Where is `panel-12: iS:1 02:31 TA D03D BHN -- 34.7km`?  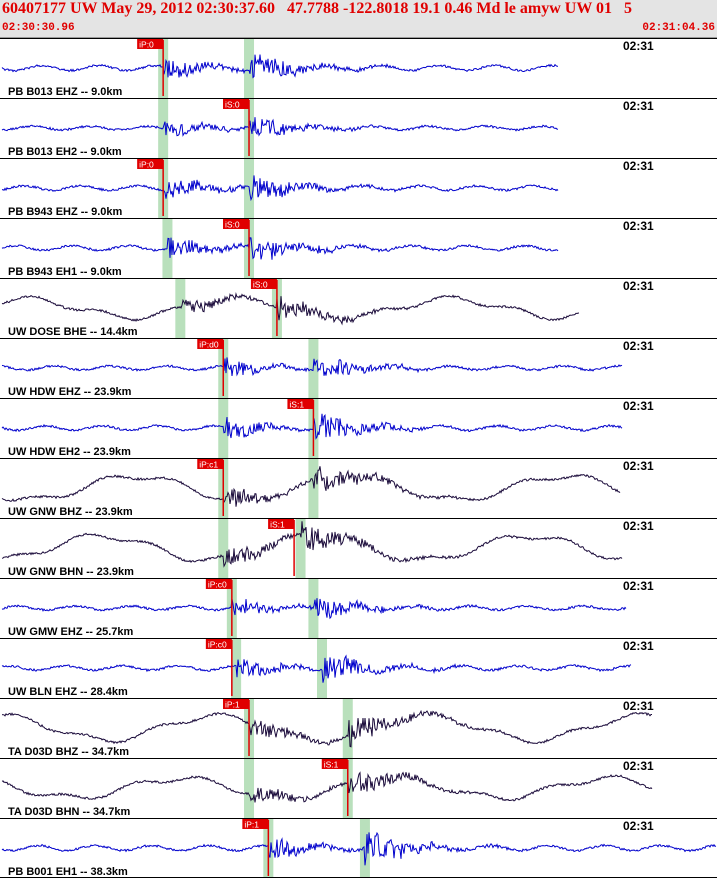 panel-12: iS:1 02:31 TA D03D BHN -- 34.7km is located at coordinates (358, 788).